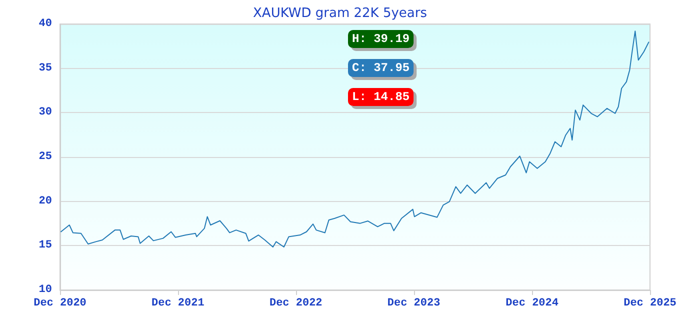 This screenshot has height=320, width=680. What do you see at coordinates (45, 201) in the screenshot?
I see `y-tick-label: 20` at bounding box center [45, 201].